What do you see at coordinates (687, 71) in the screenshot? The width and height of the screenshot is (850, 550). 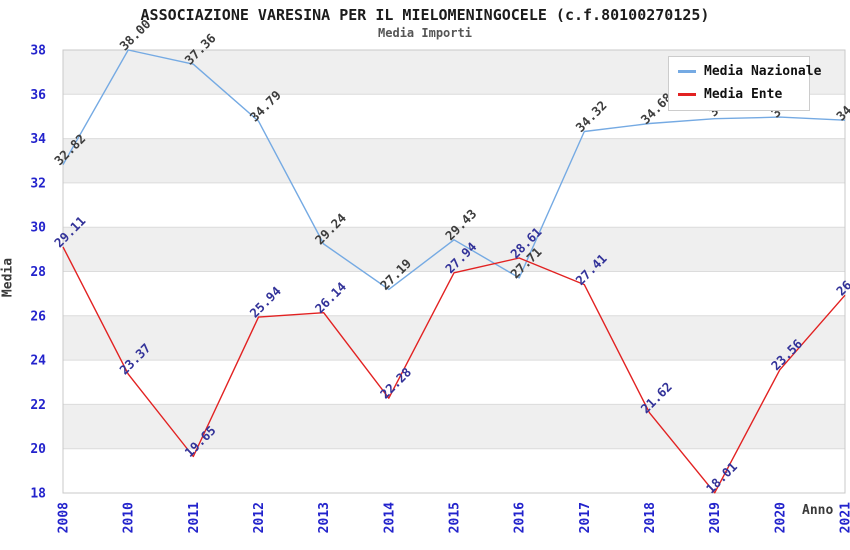 I see `line-swatch-blue-icon` at bounding box center [687, 71].